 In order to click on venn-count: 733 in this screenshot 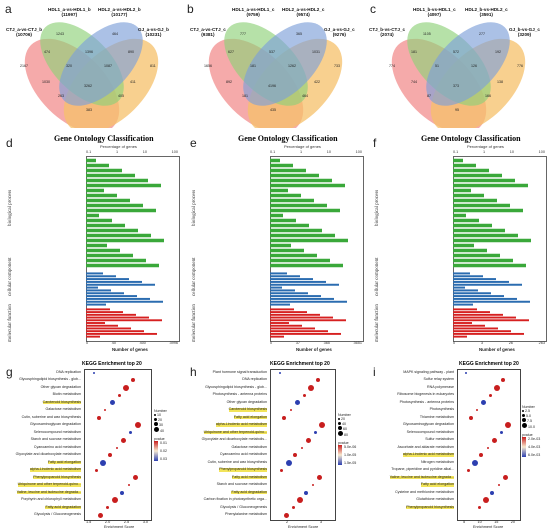, I will do `click(337, 66)`.